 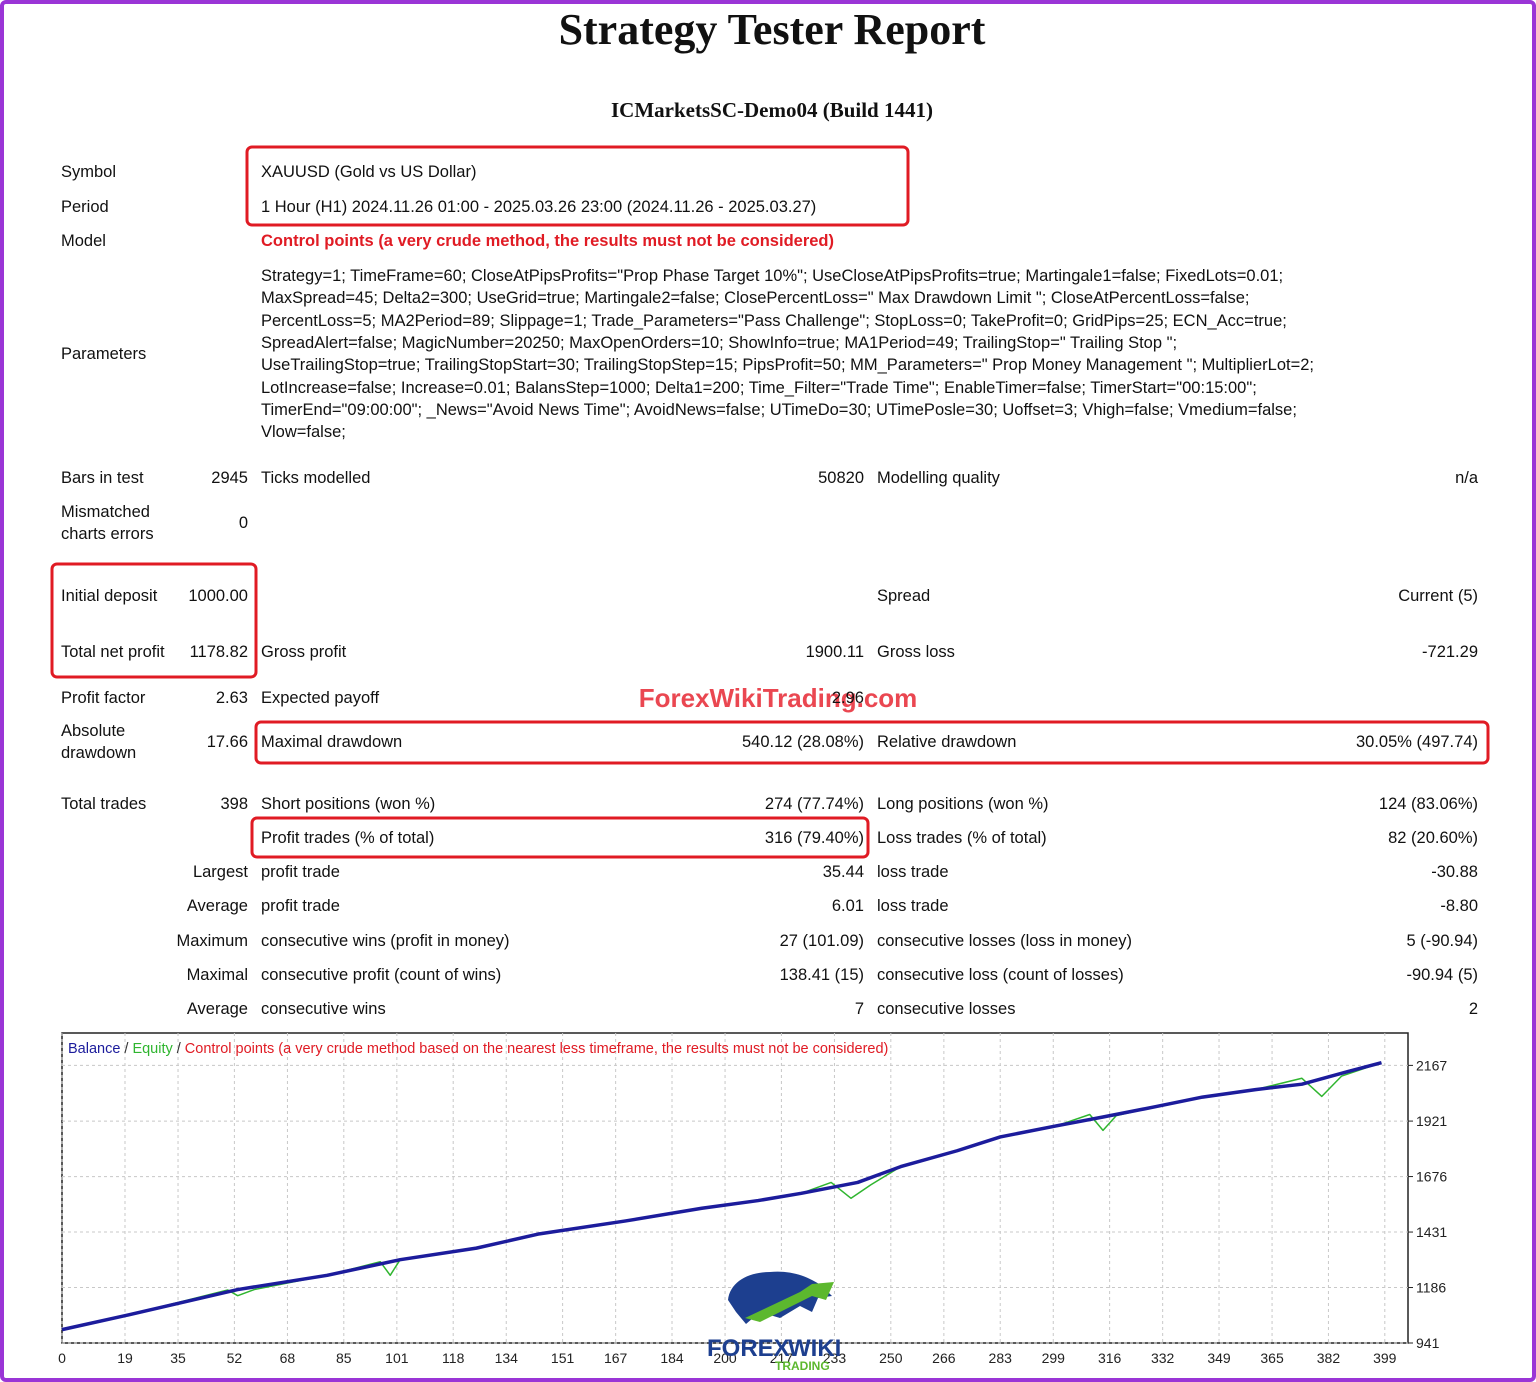 I want to click on y-tick-label: 1431, so click(x=1431, y=1232).